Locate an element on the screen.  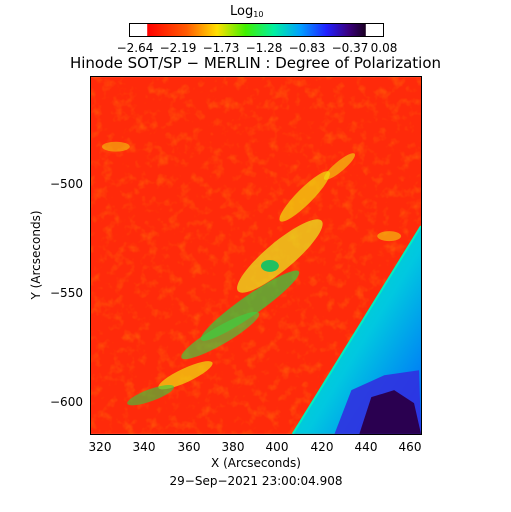
colorbar-gradient is located at coordinates (256, 30).